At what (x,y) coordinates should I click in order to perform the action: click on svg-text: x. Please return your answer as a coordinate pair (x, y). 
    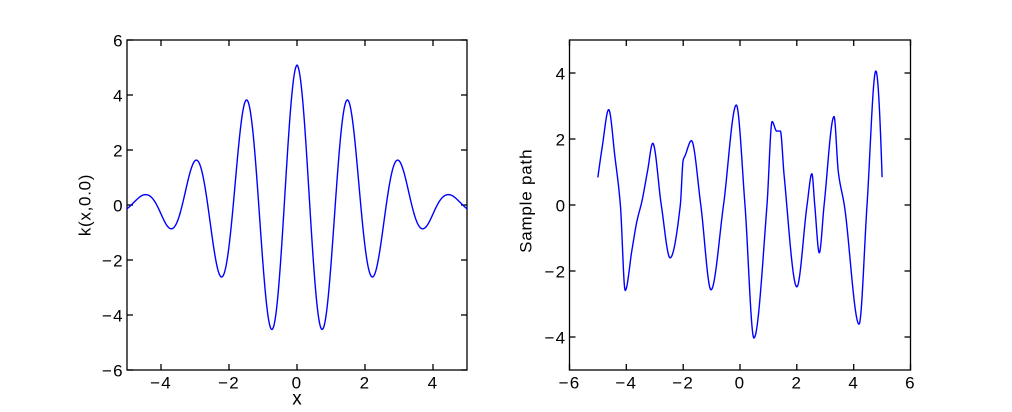
    Looking at the image, I should click on (297, 399).